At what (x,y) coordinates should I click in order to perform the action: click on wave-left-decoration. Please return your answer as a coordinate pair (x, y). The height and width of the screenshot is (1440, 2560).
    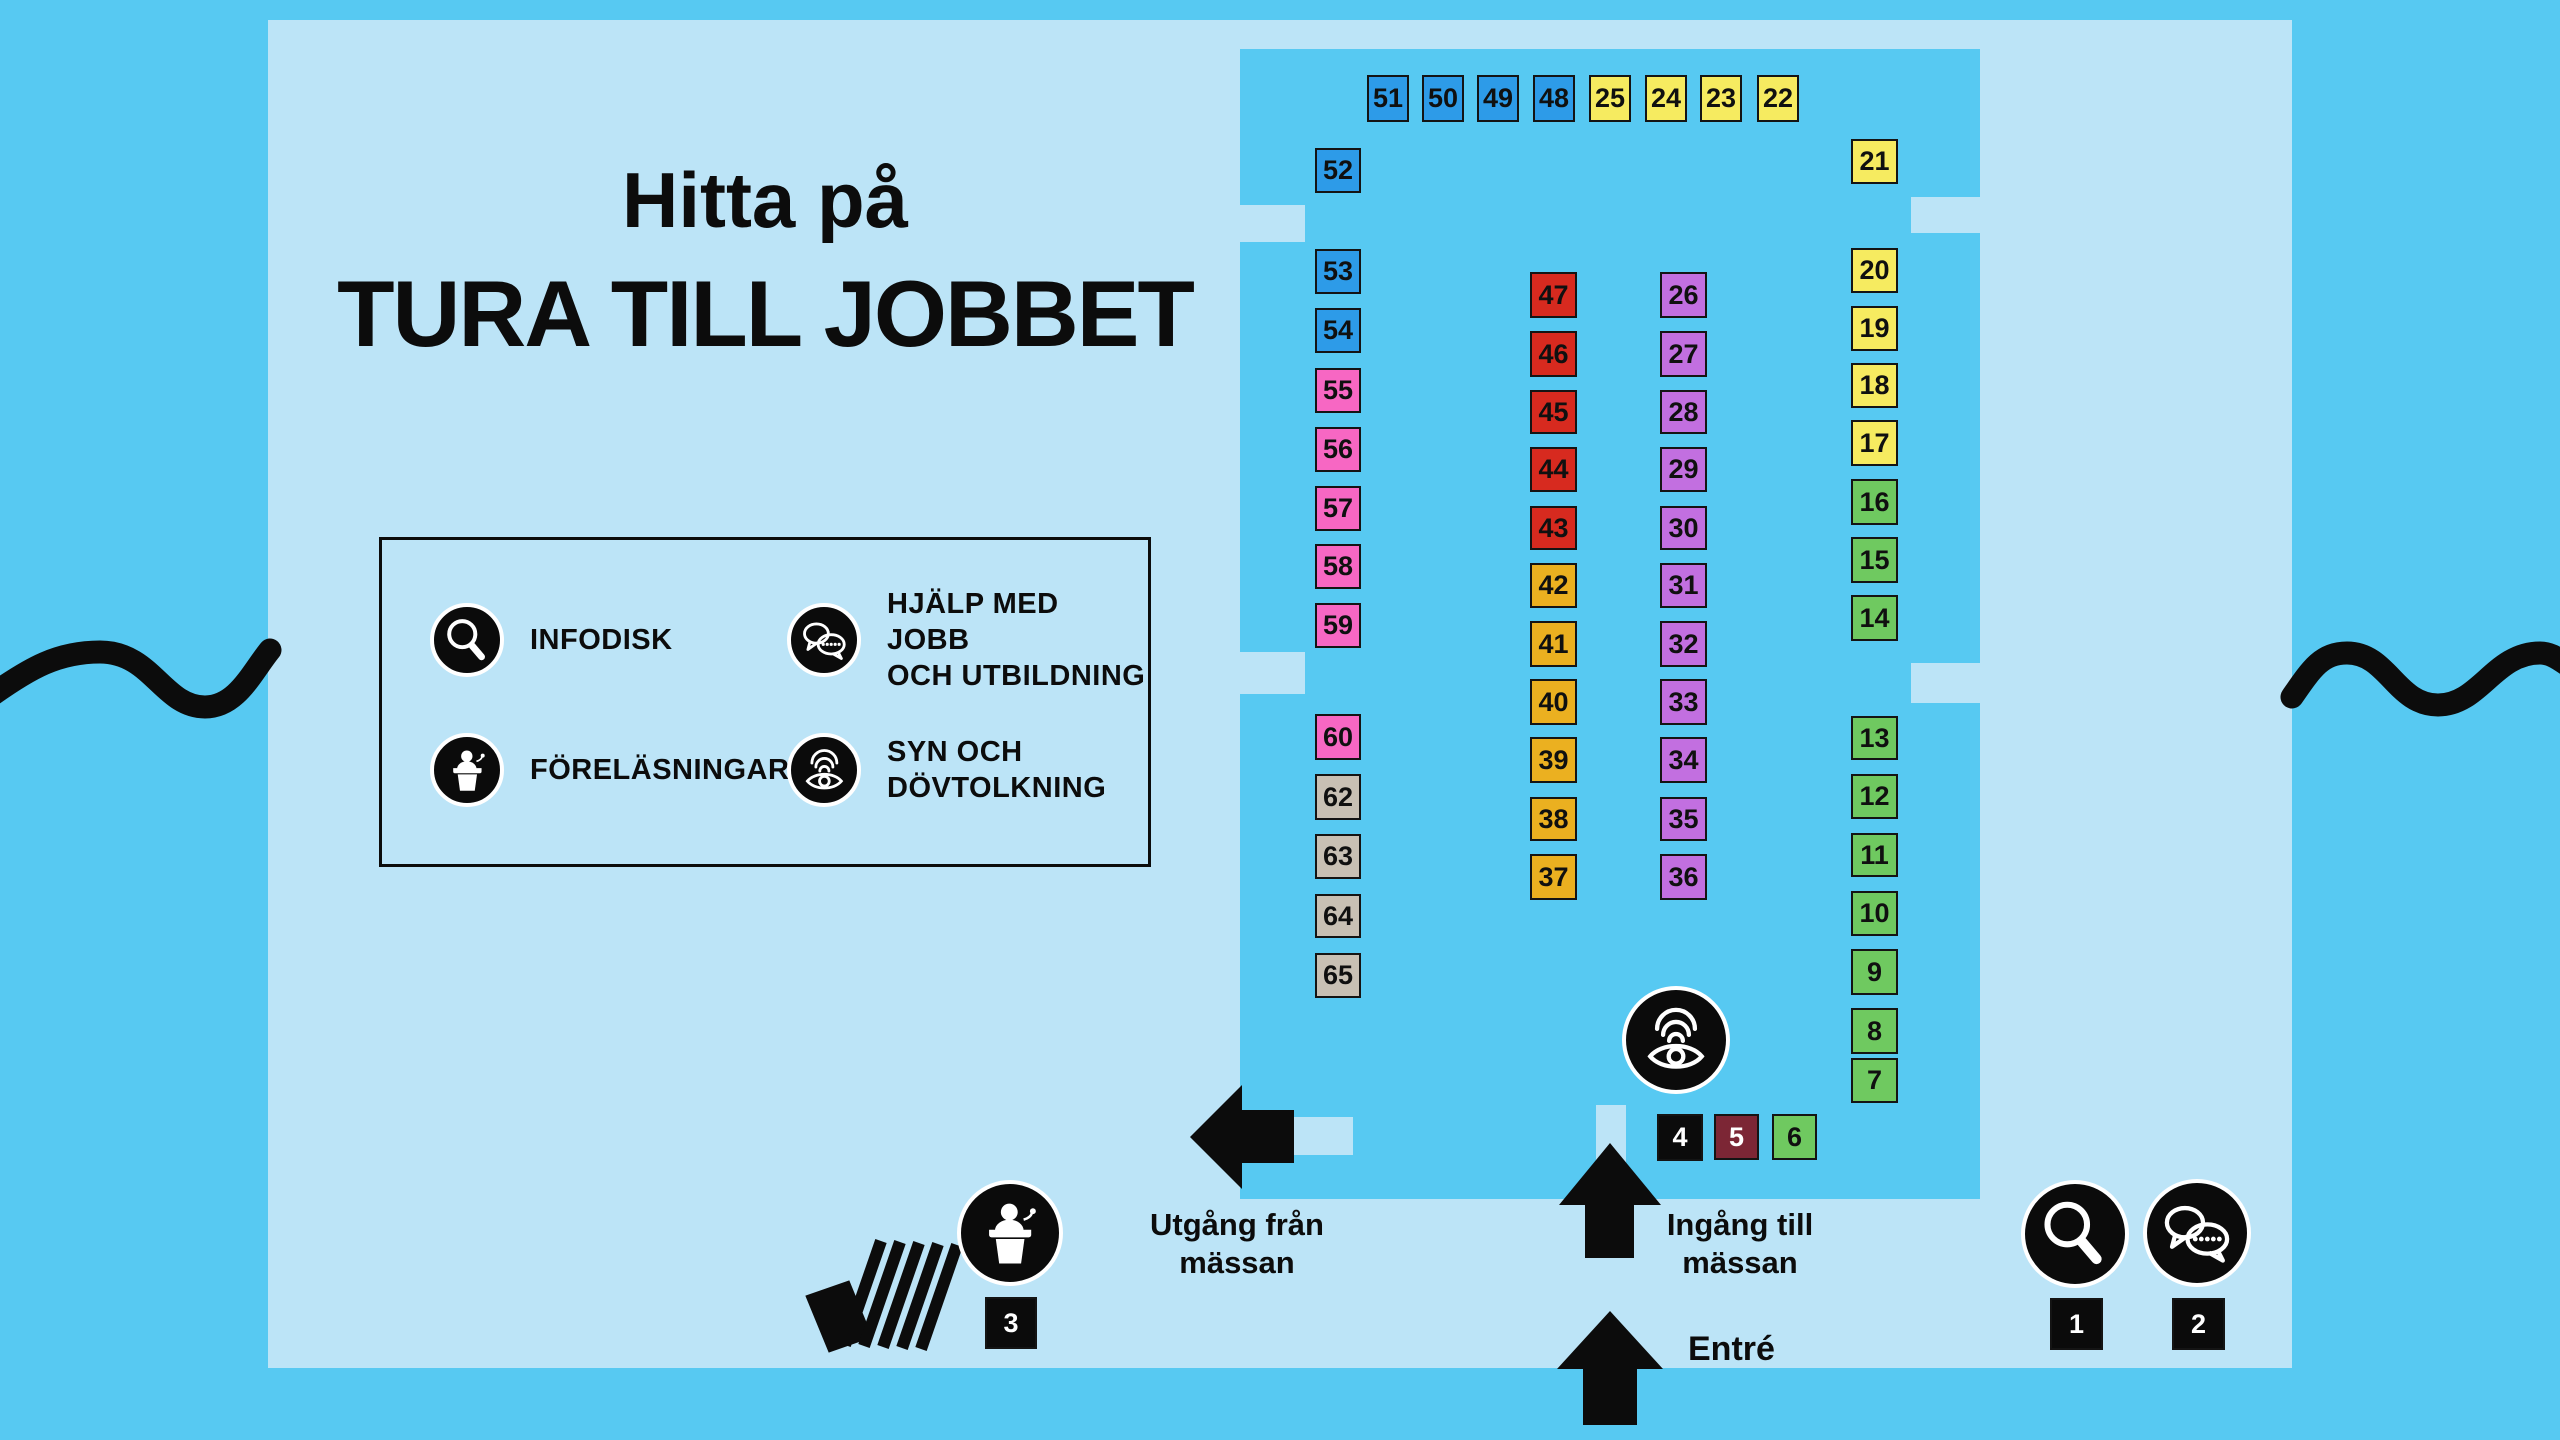
    Looking at the image, I should click on (141, 678).